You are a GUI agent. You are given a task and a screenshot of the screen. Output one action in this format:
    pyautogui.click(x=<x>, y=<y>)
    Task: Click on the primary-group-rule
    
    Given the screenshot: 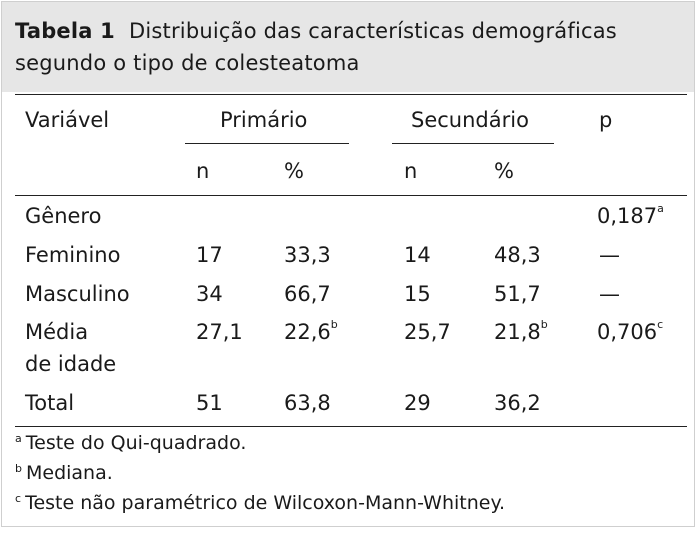 What is the action you would take?
    pyautogui.click(x=267, y=143)
    